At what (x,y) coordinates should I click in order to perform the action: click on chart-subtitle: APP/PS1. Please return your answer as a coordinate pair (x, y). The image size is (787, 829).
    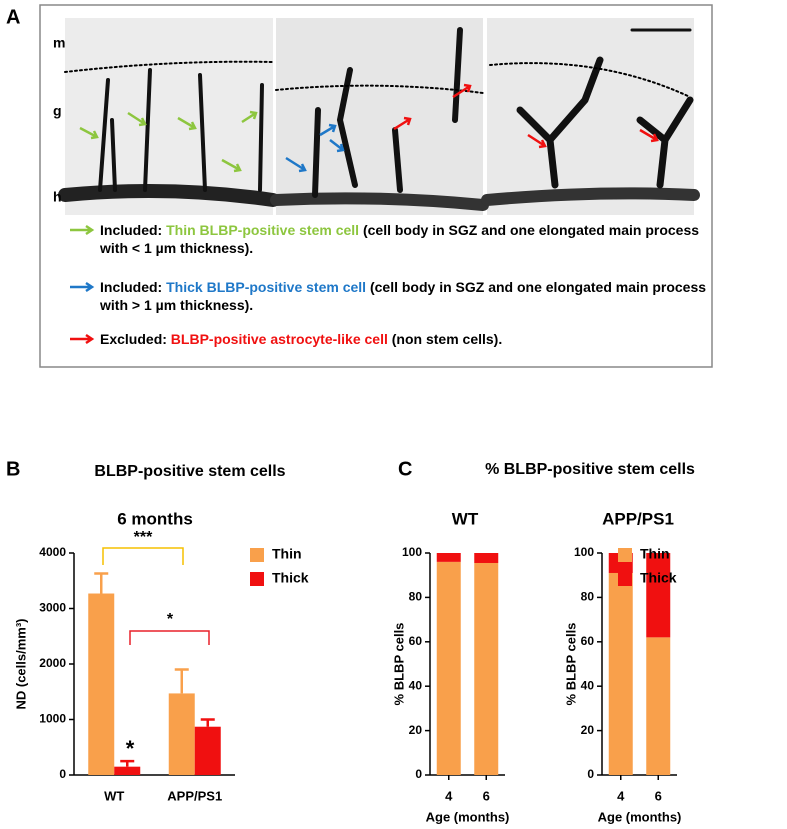
    Looking at the image, I should click on (638, 518).